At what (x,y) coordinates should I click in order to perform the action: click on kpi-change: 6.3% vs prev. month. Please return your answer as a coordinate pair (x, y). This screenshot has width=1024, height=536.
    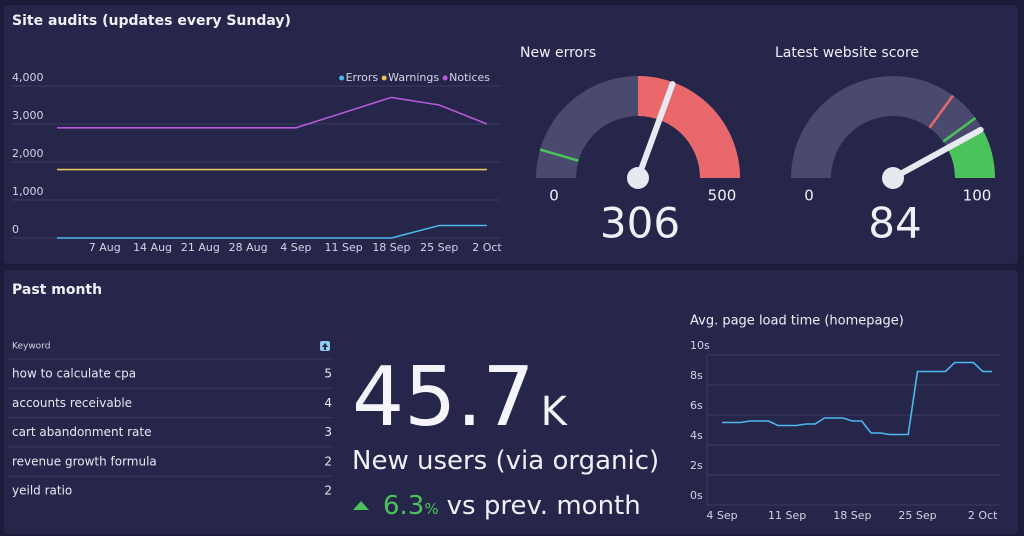
    Looking at the image, I should click on (512, 506).